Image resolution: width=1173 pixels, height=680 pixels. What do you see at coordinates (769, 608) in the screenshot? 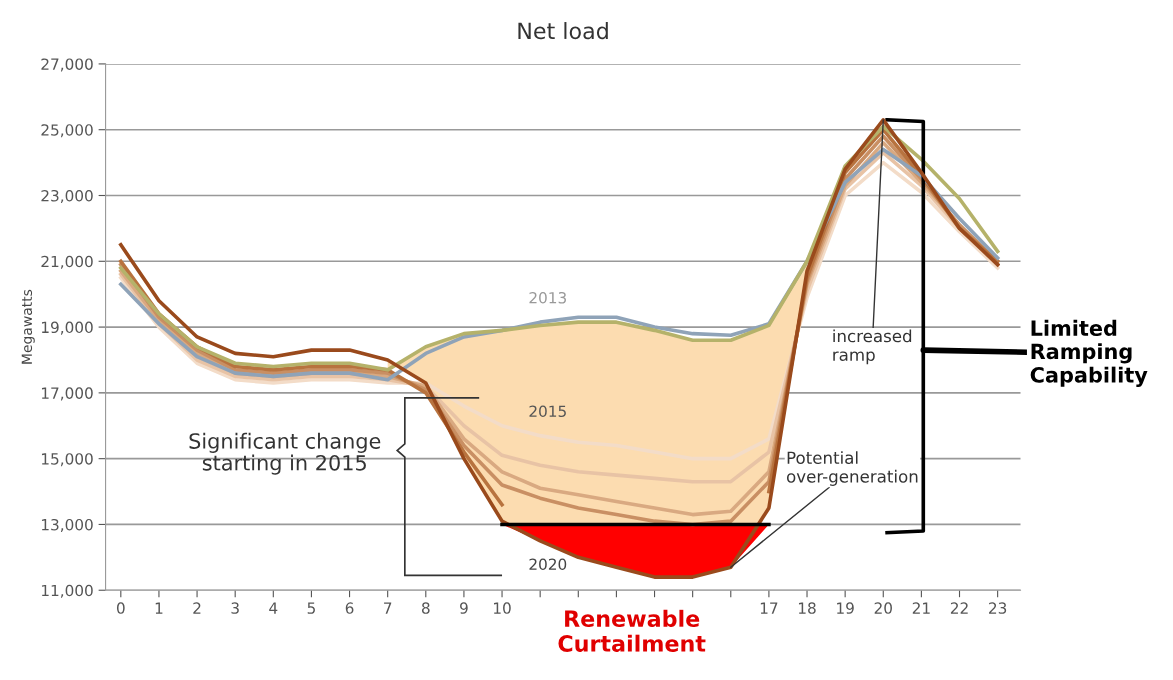
I see `x-tick-label: 17` at bounding box center [769, 608].